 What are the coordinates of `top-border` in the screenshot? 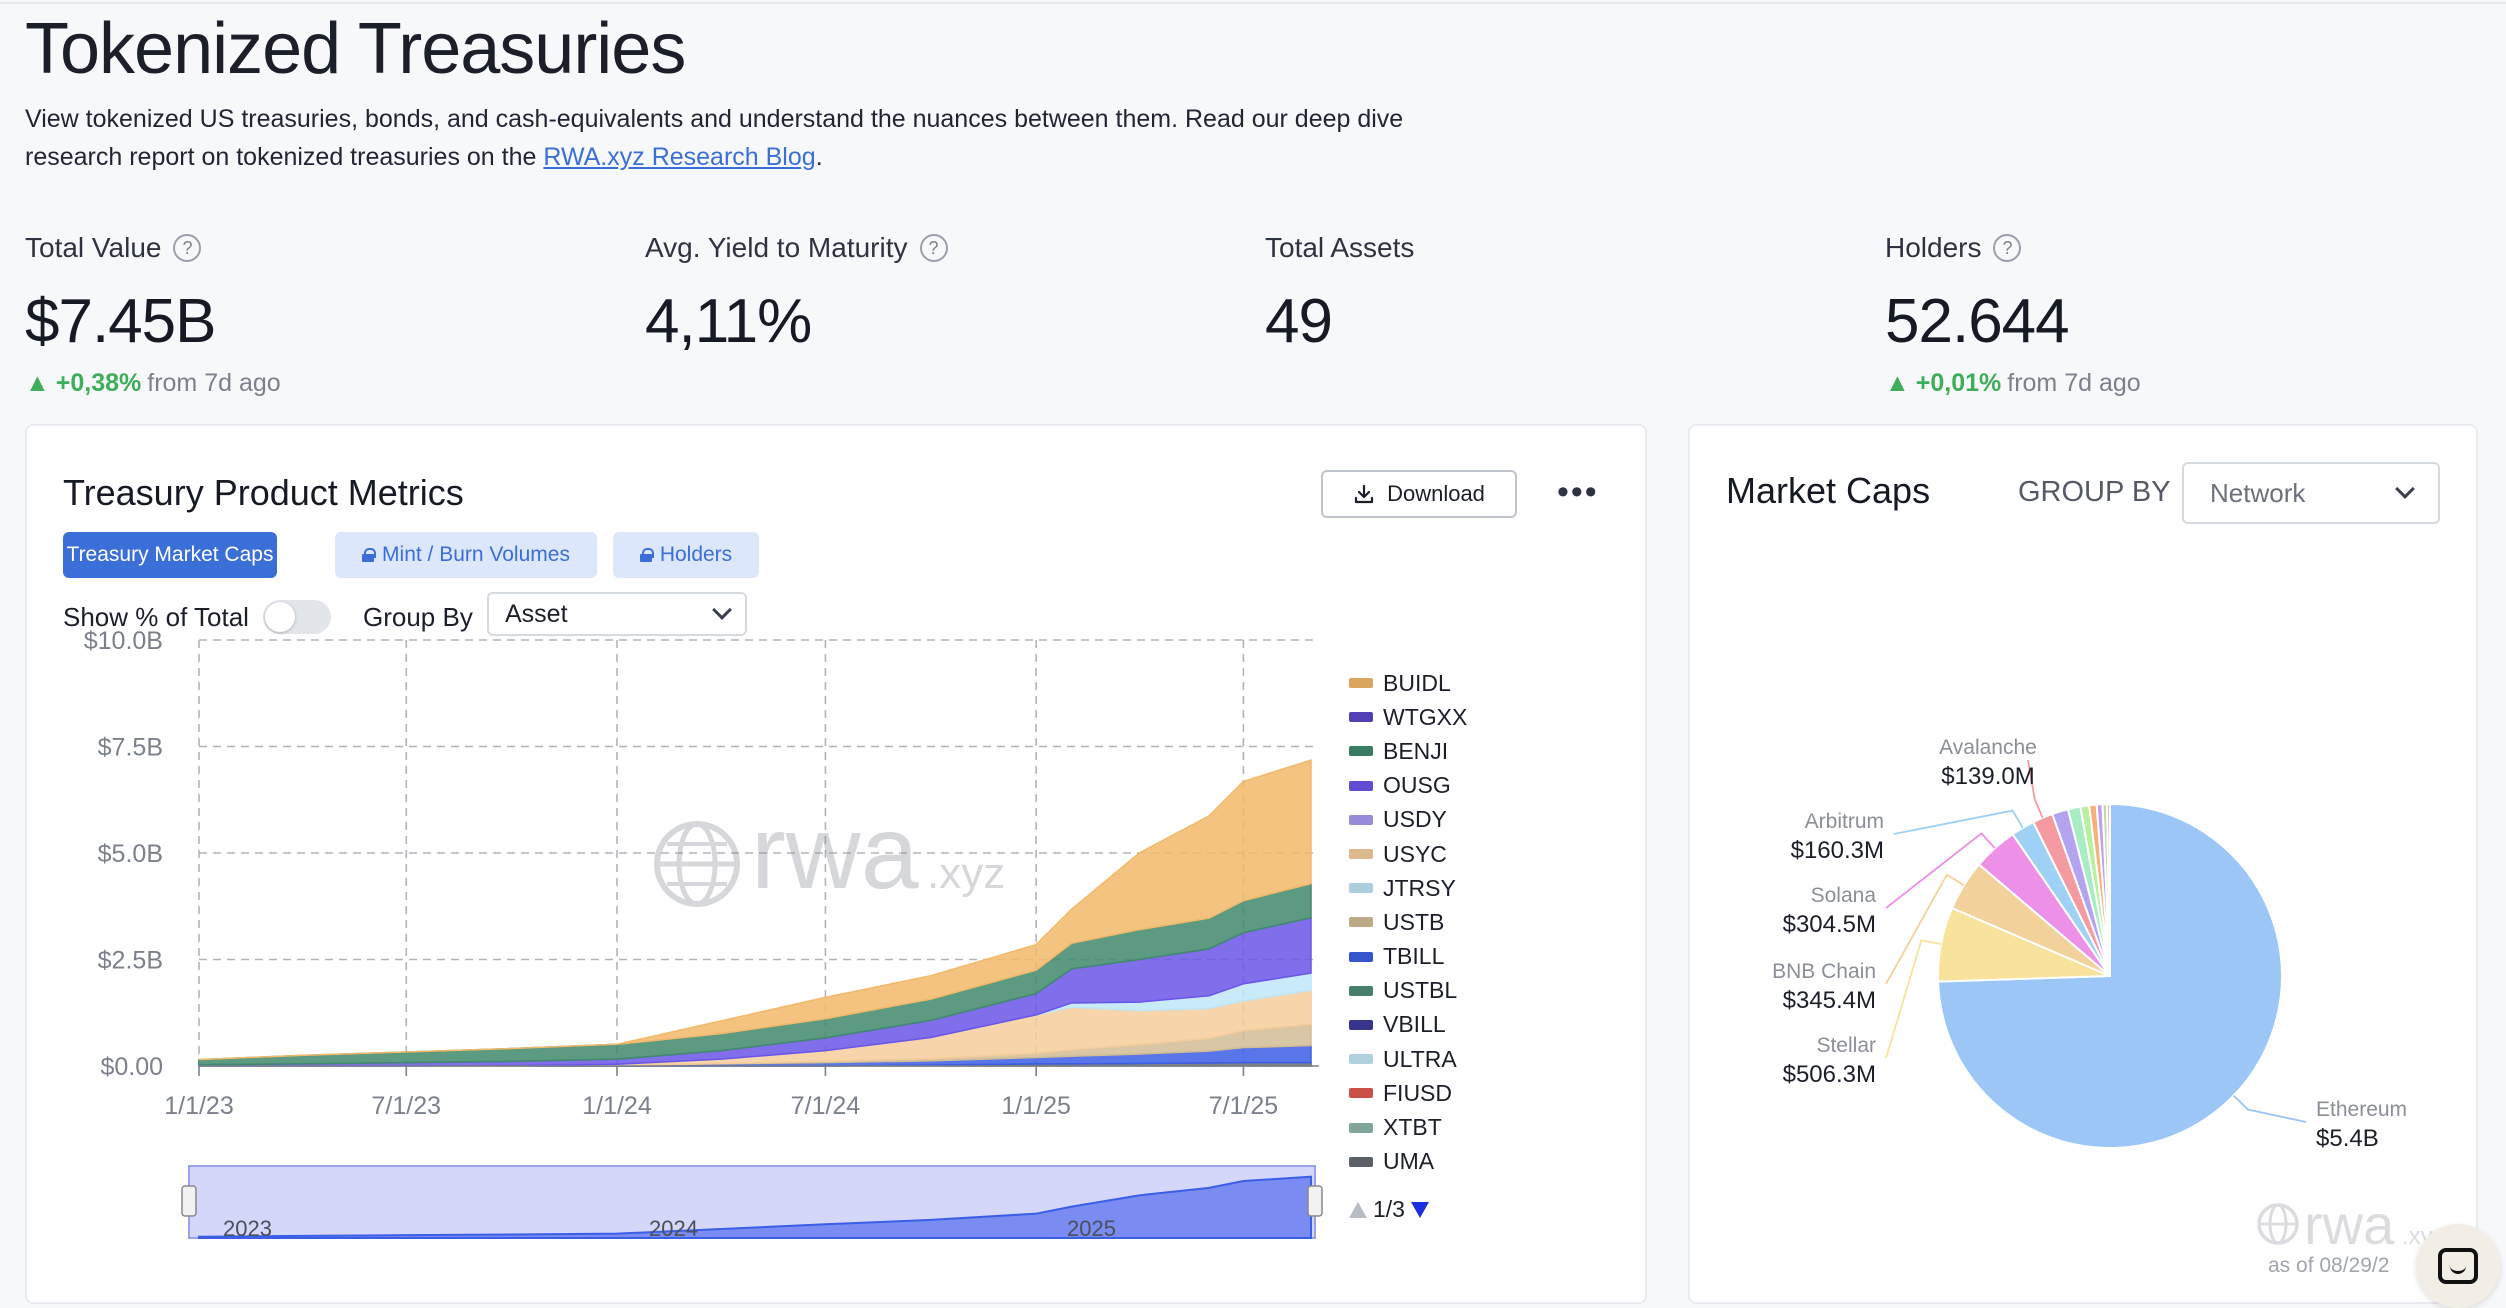 It's located at (1253, 2).